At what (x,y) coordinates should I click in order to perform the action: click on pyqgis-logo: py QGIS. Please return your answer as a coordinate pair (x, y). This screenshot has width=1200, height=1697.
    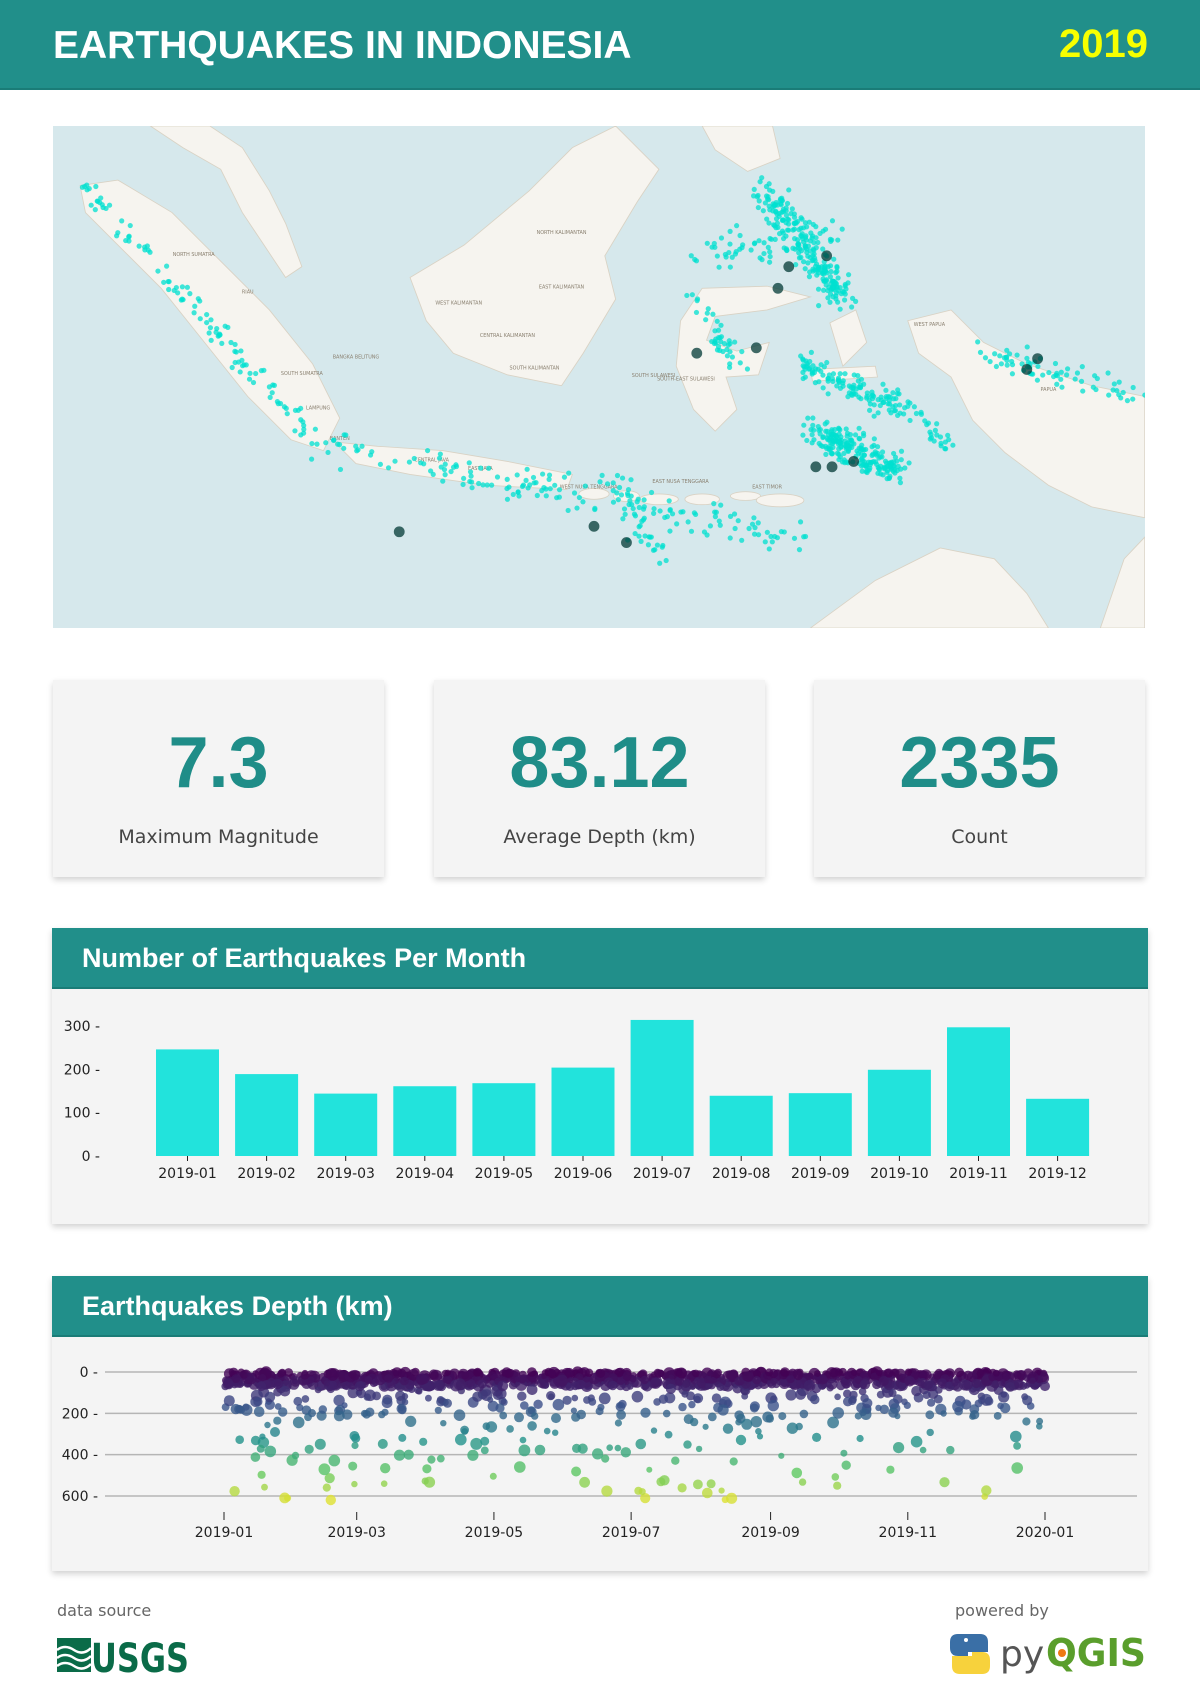
    Looking at the image, I should click on (1050, 1654).